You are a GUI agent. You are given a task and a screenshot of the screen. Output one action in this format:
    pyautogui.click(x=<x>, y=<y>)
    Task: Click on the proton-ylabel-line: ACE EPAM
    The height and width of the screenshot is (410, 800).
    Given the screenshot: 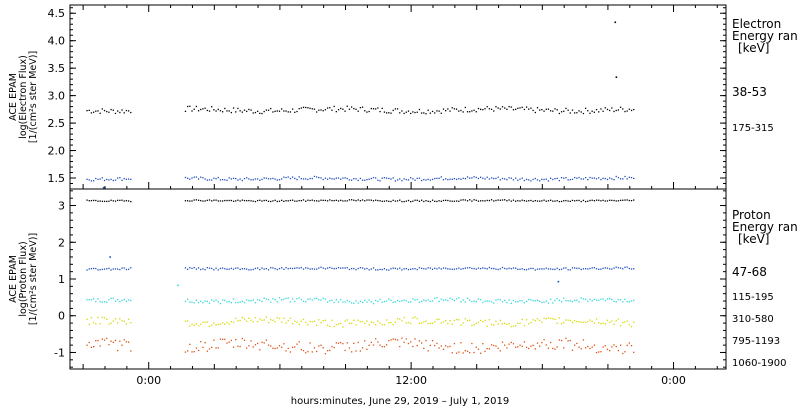 What is the action you would take?
    pyautogui.click(x=13, y=279)
    